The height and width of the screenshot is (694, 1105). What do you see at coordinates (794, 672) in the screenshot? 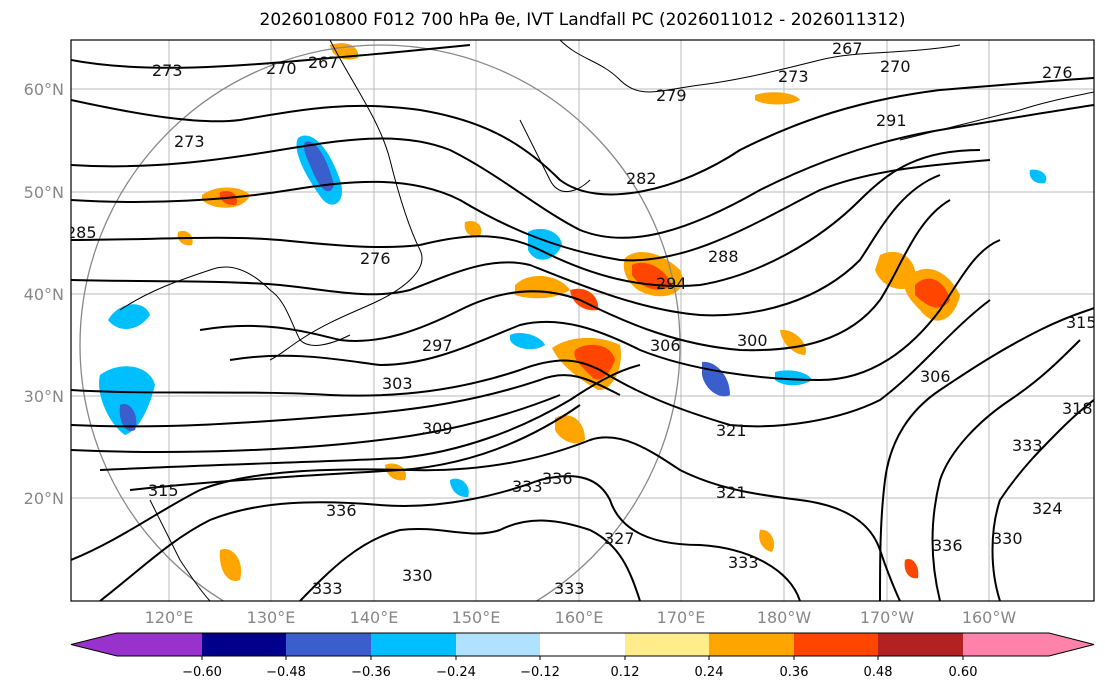
I see `colorbar-tick: 0.36` at bounding box center [794, 672].